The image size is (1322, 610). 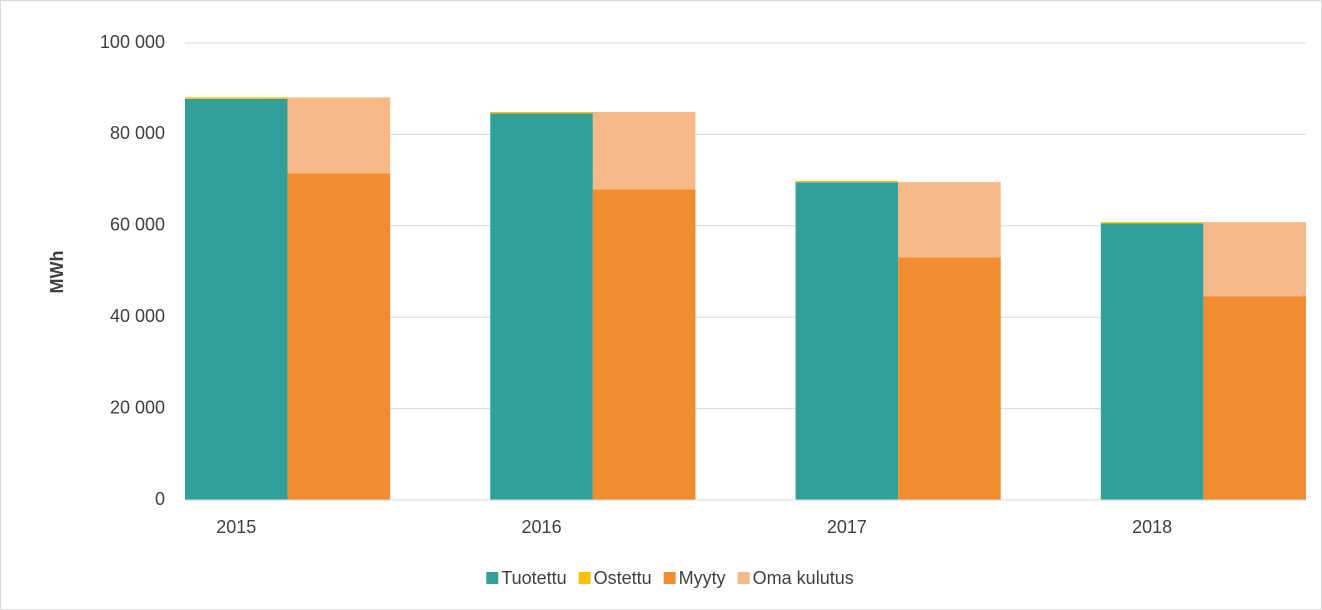 What do you see at coordinates (160, 499) in the screenshot?
I see `y-tick-label: 0` at bounding box center [160, 499].